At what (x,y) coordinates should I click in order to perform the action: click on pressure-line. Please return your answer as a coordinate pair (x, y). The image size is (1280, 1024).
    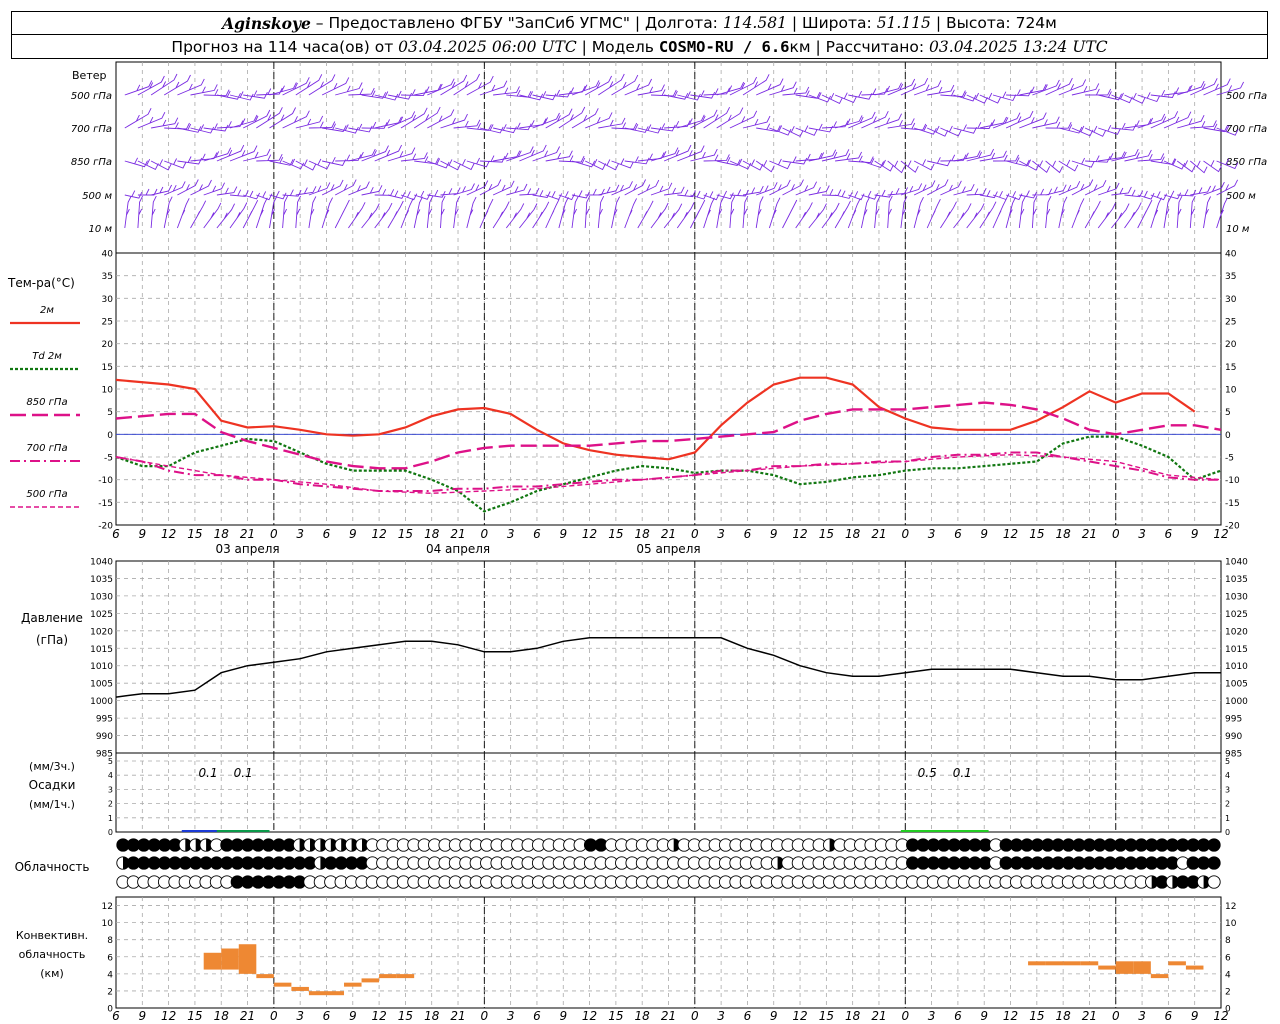
    Looking at the image, I should click on (668, 667).